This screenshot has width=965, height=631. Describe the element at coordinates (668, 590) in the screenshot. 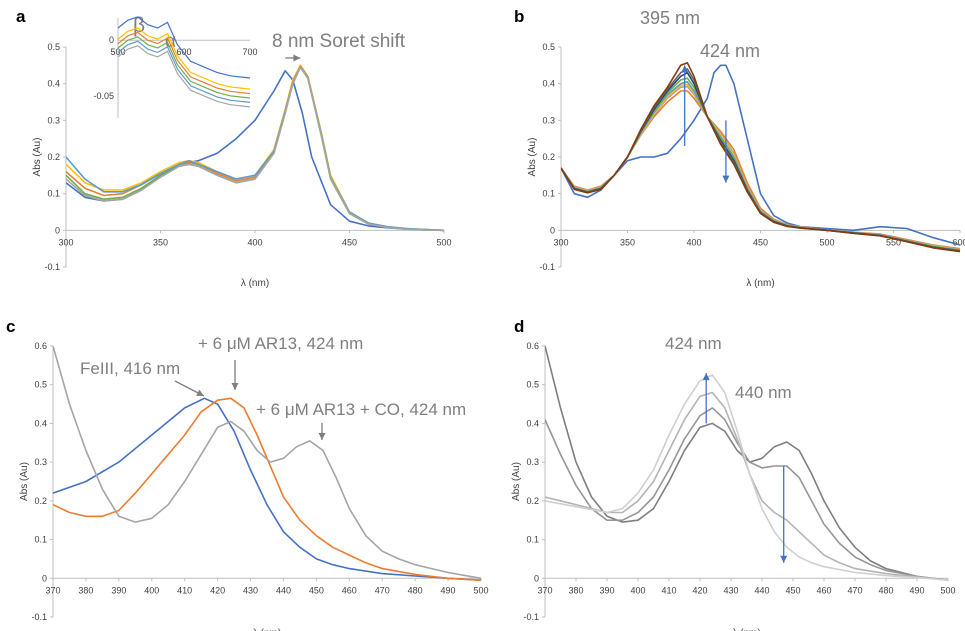

I see `x-tick-label: 410` at that location.